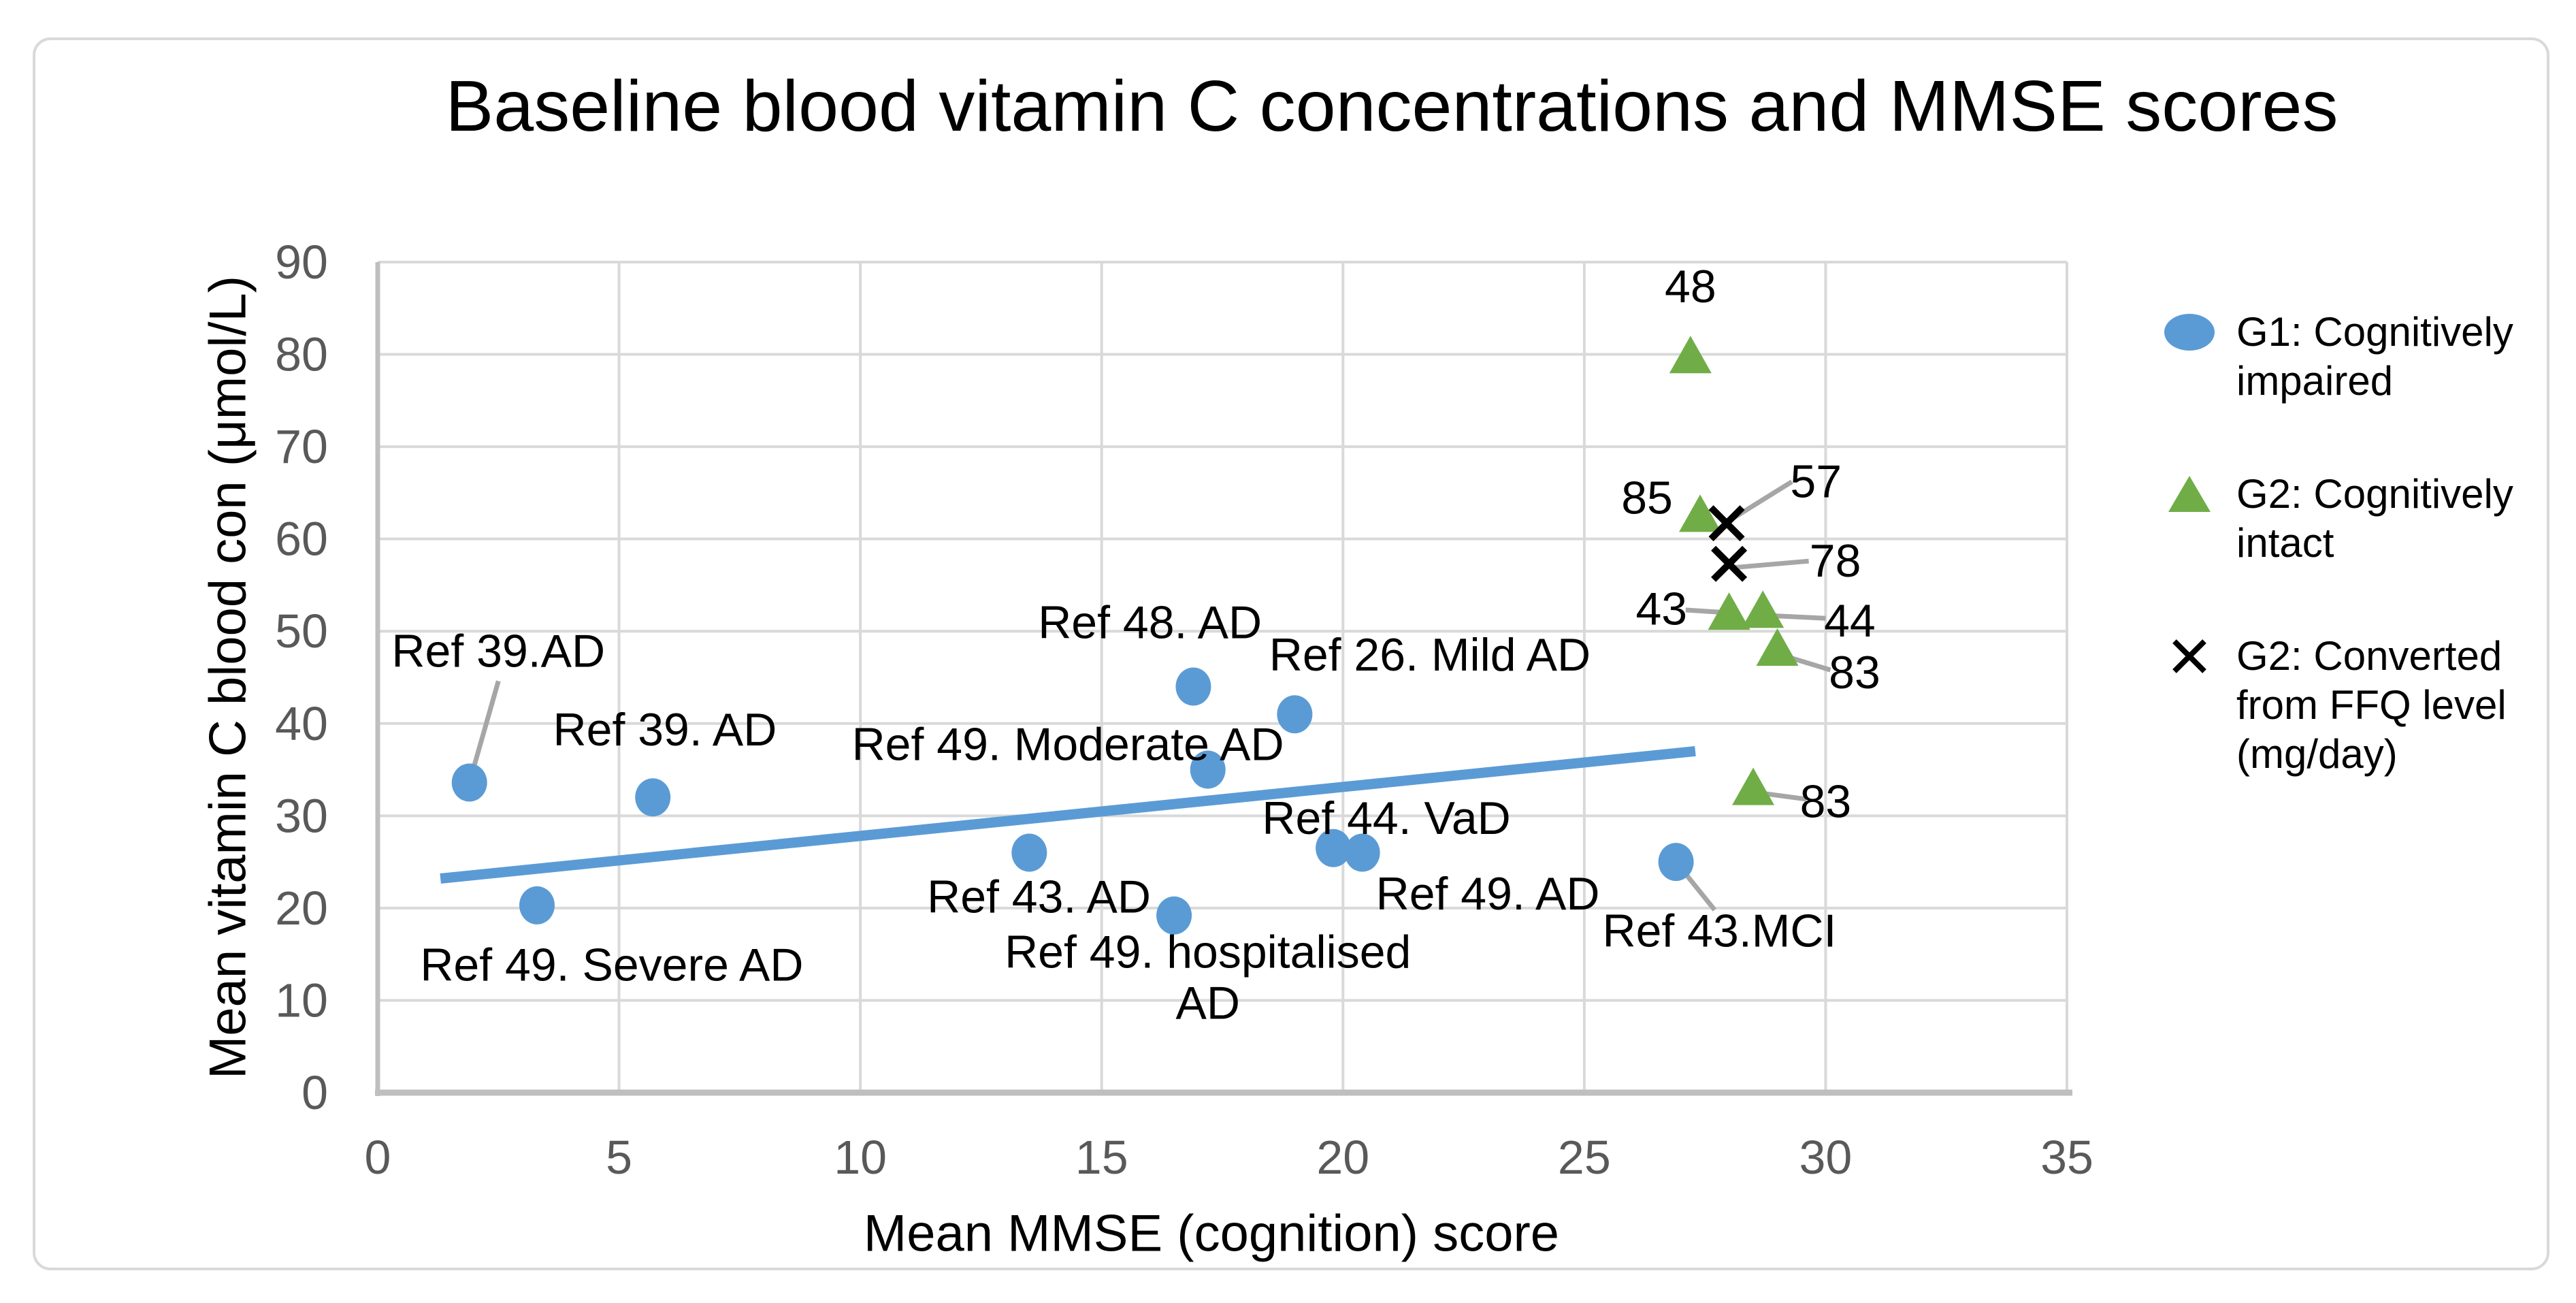  Describe the element at coordinates (301, 446) in the screenshot. I see `y-axis-tick-label: 70` at that location.